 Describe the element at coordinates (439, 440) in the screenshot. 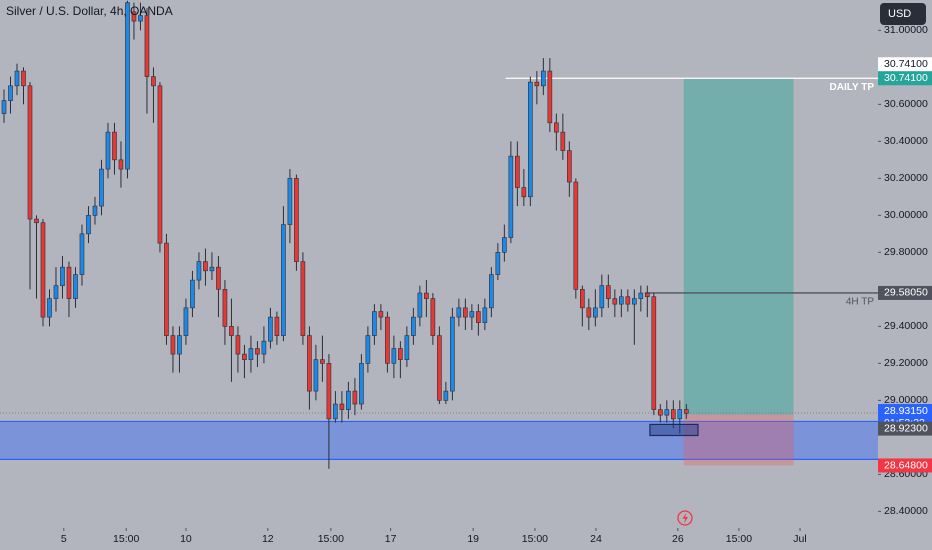

I see `support-zone` at that location.